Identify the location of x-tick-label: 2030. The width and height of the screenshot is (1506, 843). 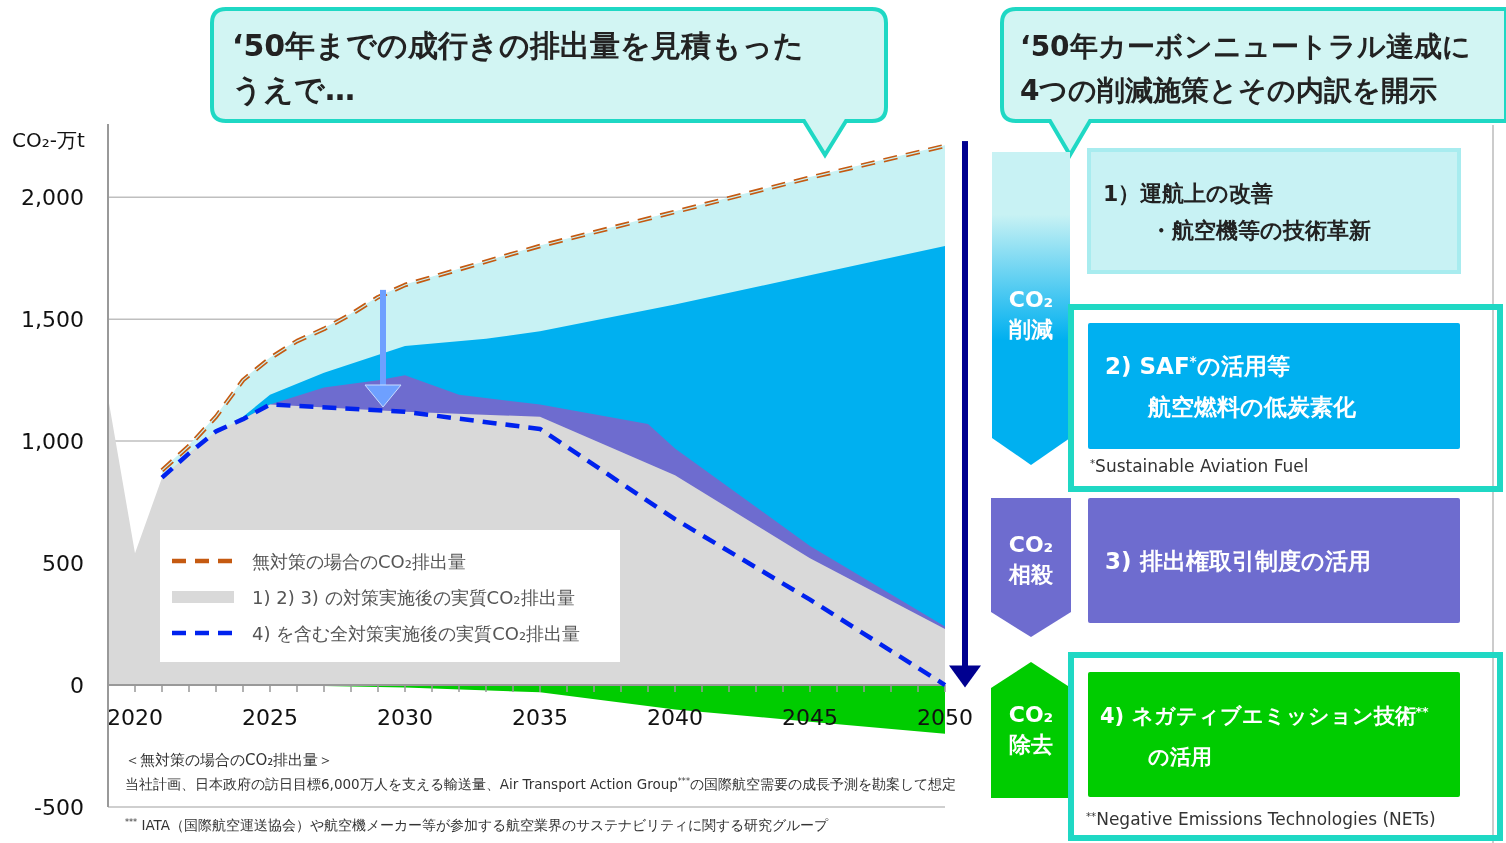
(405, 718).